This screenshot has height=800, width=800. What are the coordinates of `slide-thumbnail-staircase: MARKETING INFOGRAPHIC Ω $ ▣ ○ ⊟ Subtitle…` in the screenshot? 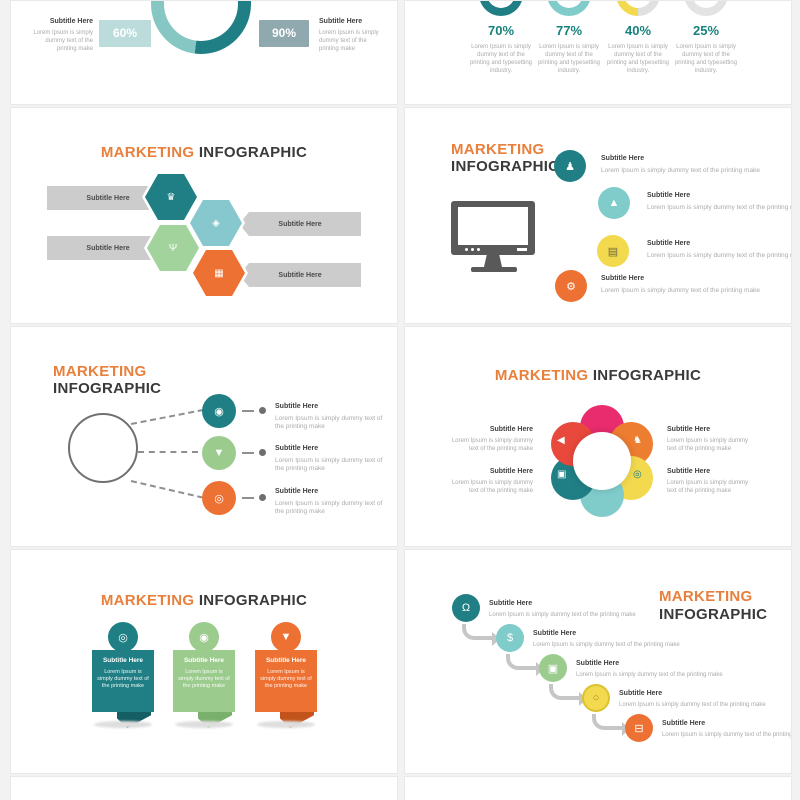 It's located at (598, 661).